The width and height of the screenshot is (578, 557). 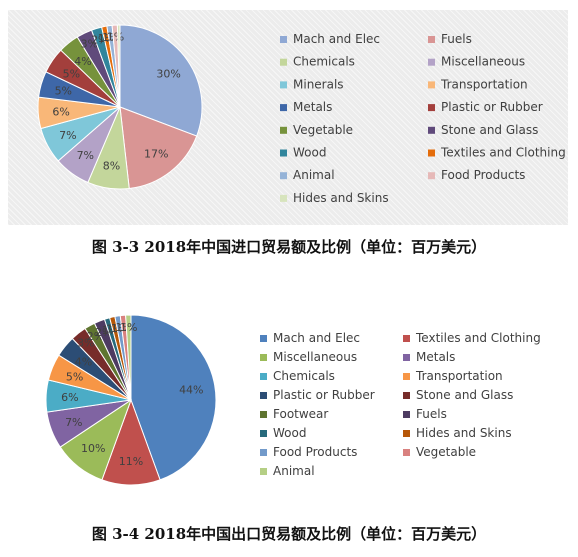 I want to click on export-data-label-stone-and-glass: 3%, so click(x=85, y=343).